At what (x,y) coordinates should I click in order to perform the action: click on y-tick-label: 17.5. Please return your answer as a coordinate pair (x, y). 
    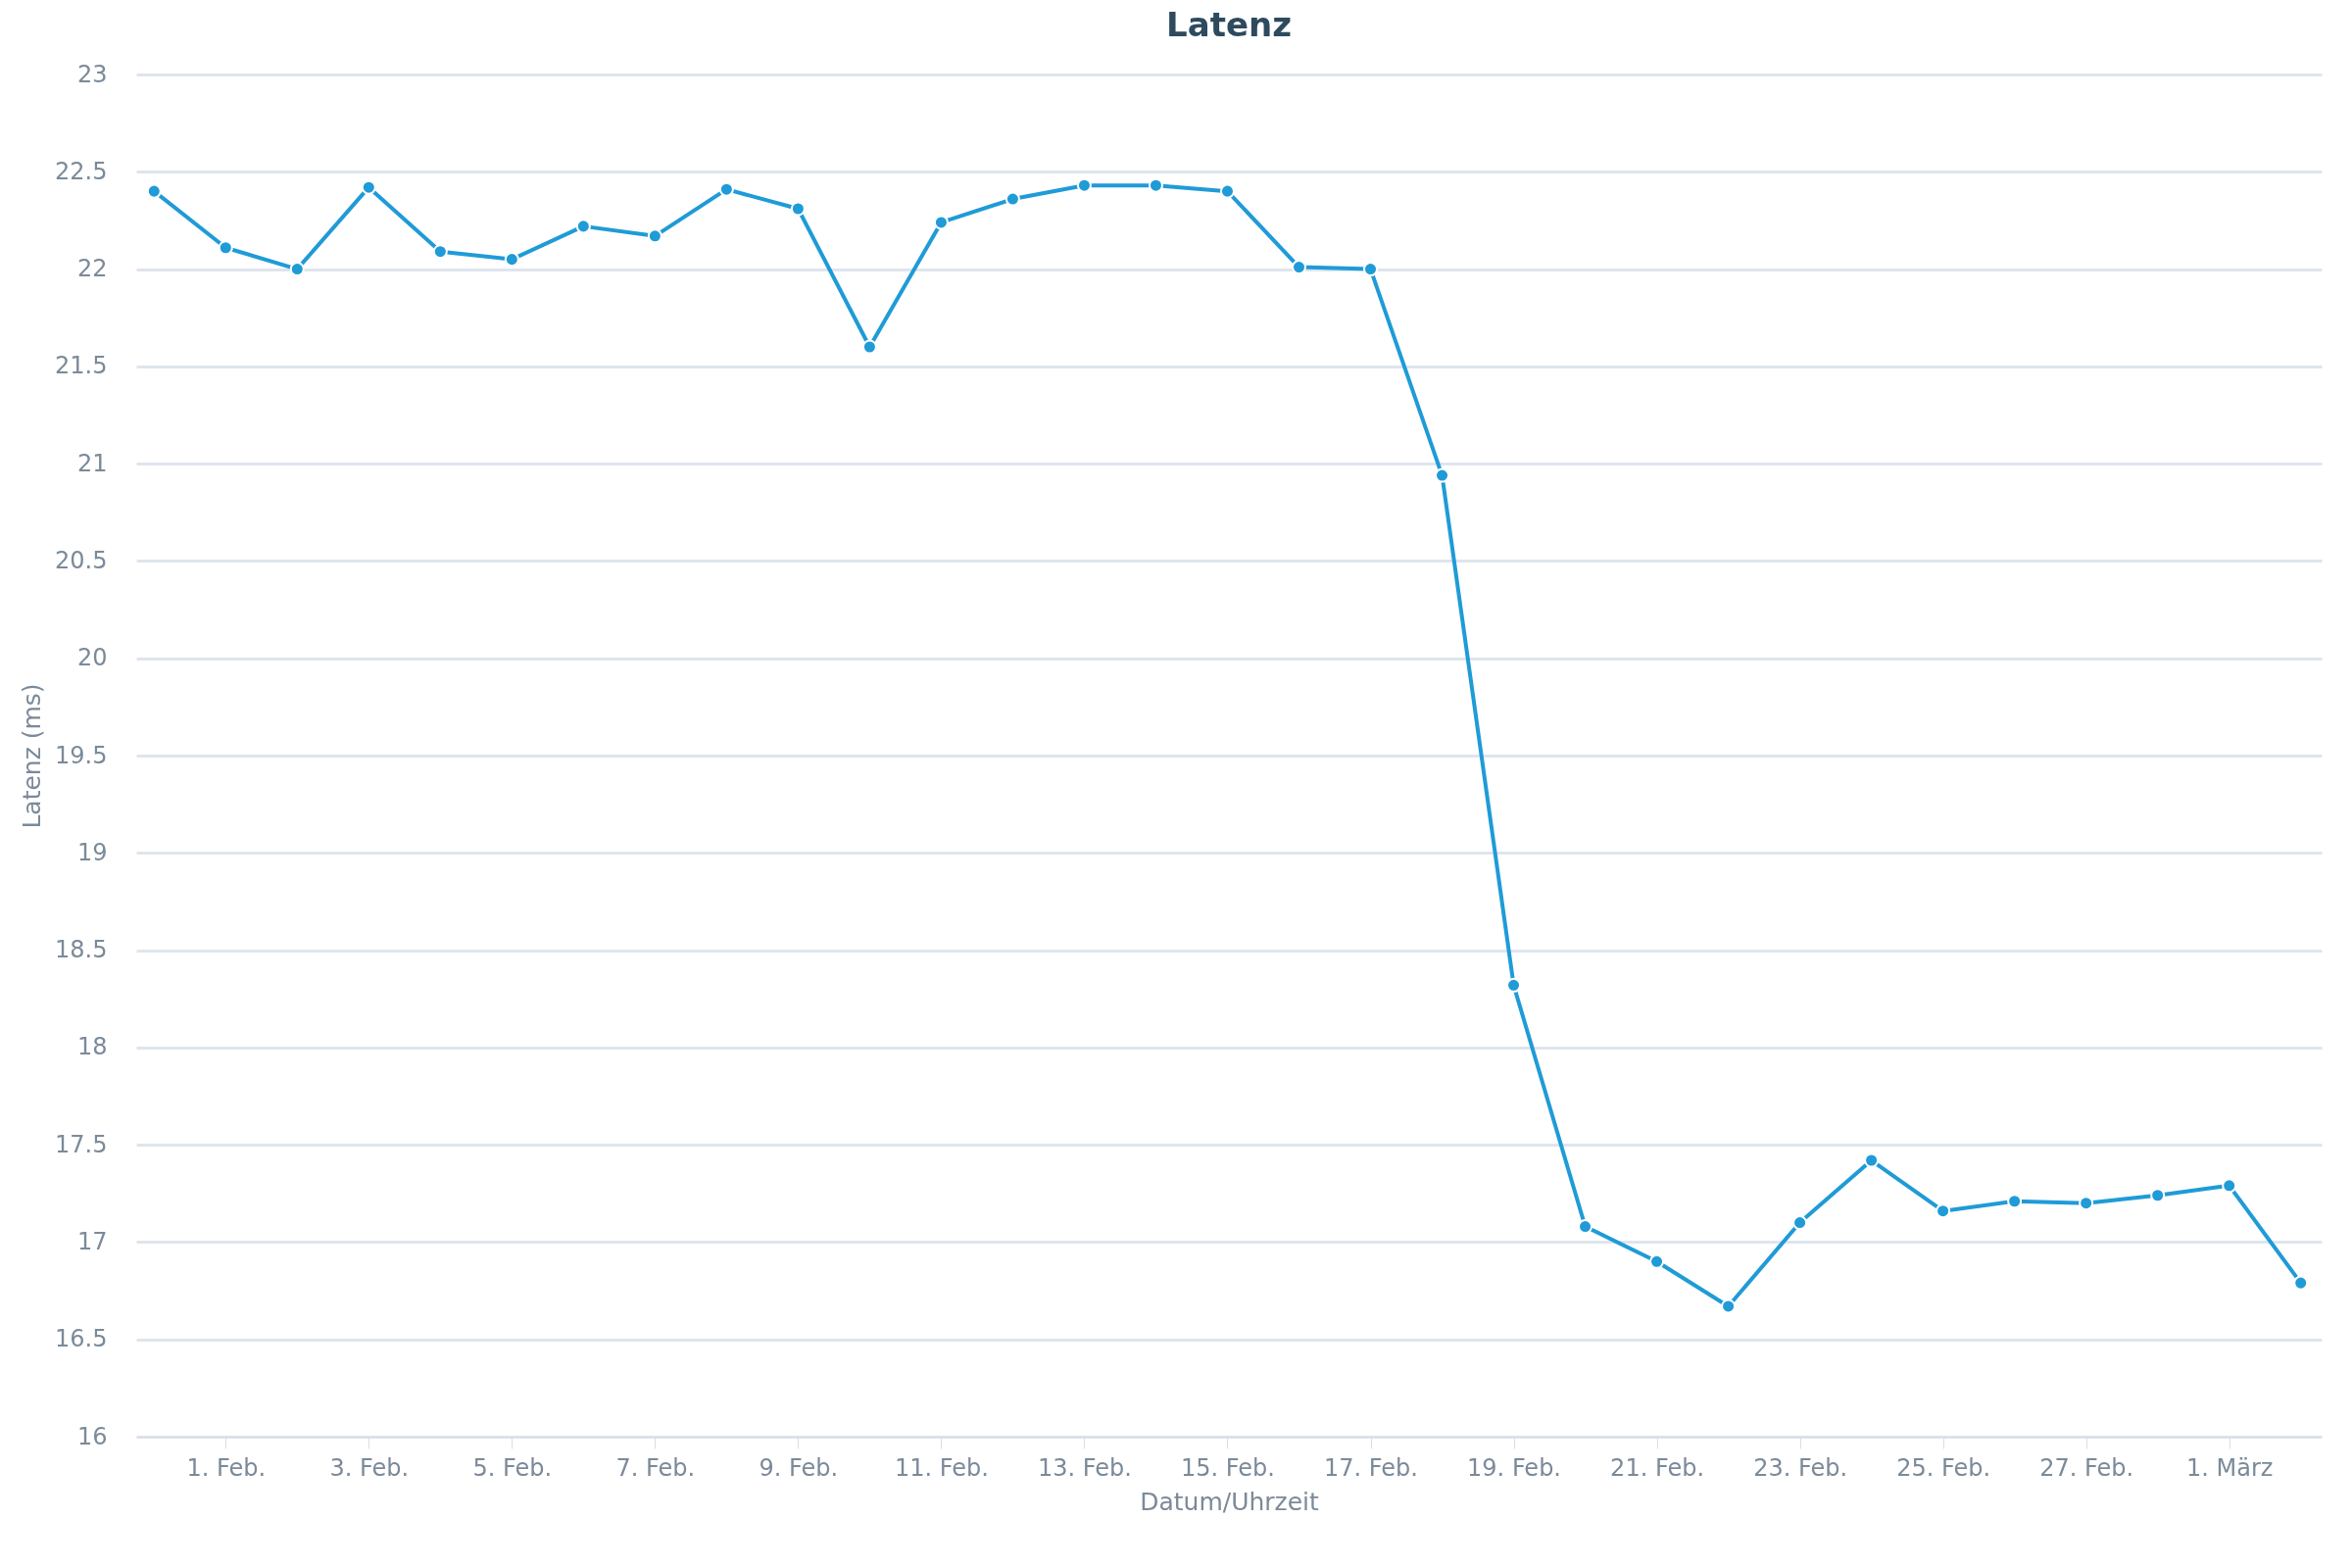
    Looking at the image, I should click on (81, 1144).